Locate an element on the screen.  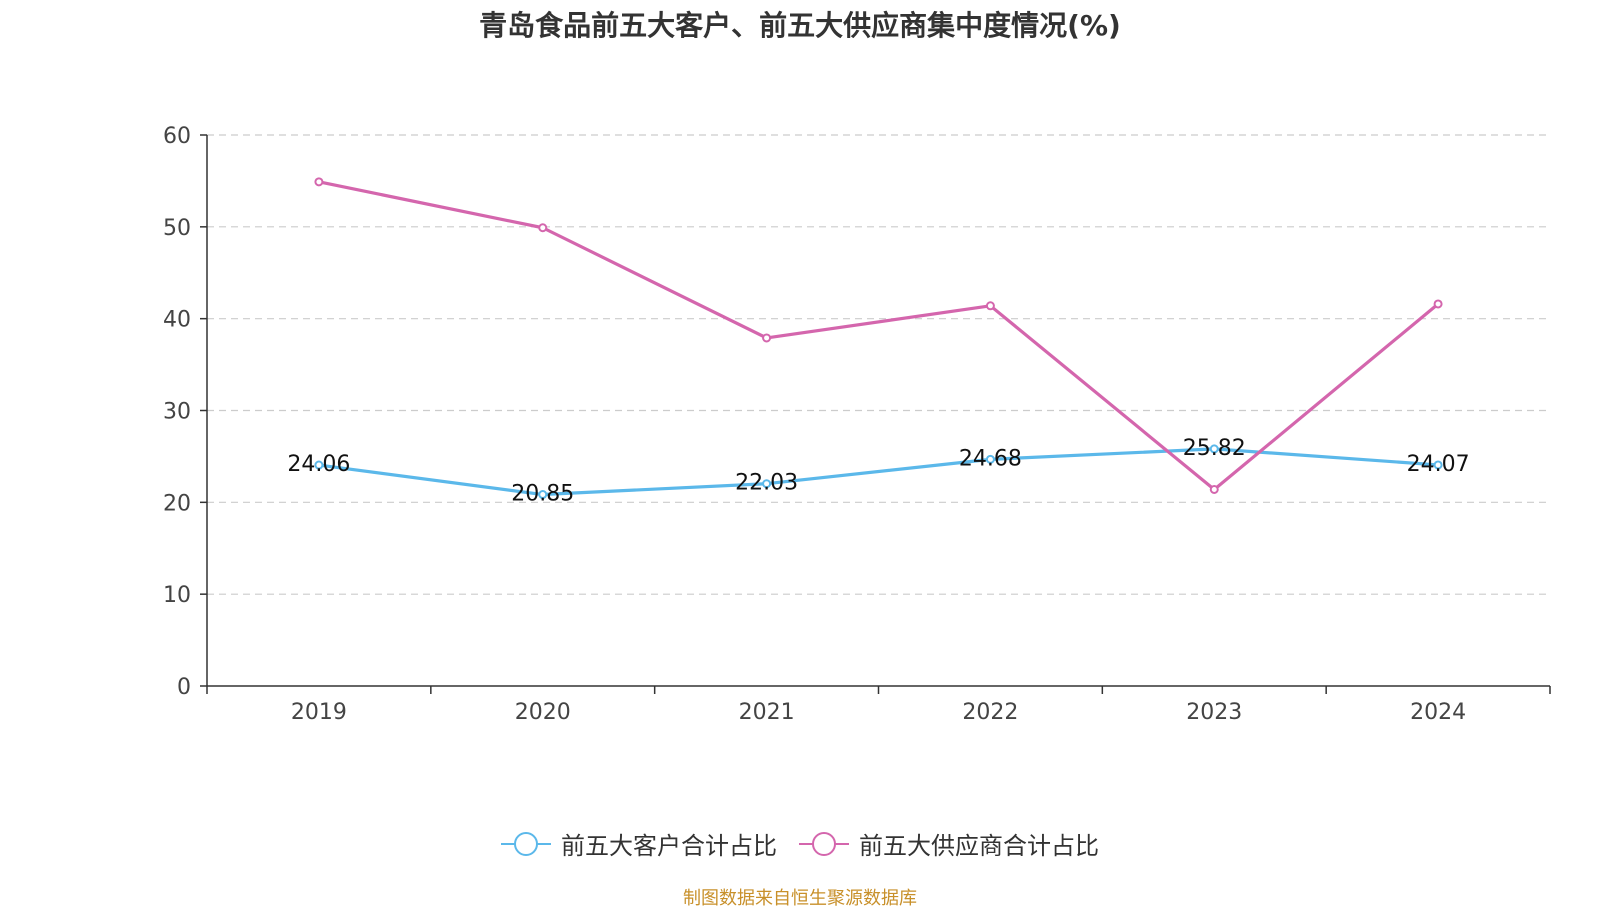
data-label: 24.07 is located at coordinates (1438, 464).